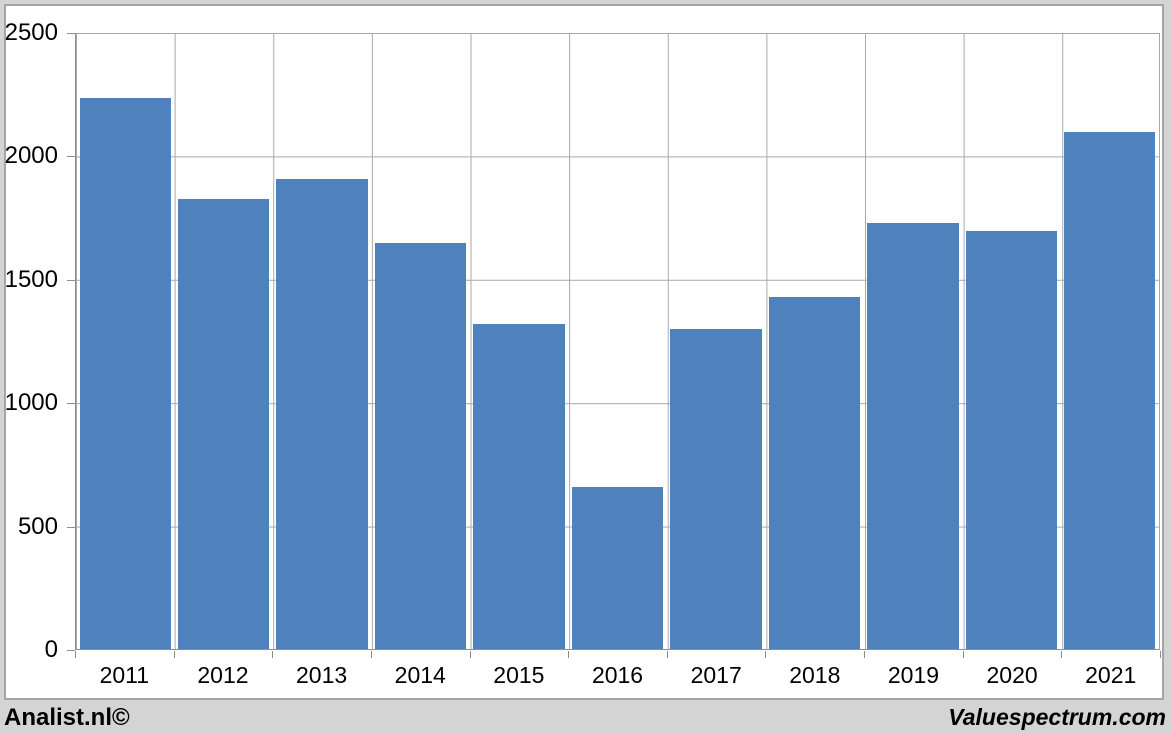  Describe the element at coordinates (519, 486) in the screenshot. I see `bar-2015` at that location.